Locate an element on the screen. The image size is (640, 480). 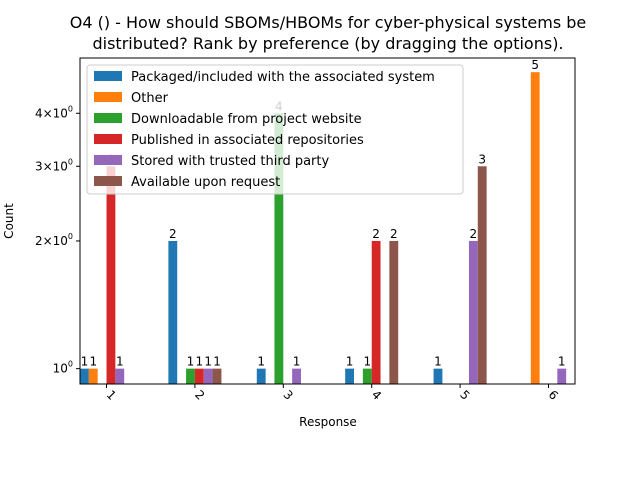
y-axis-label: Count is located at coordinates (9, 221).